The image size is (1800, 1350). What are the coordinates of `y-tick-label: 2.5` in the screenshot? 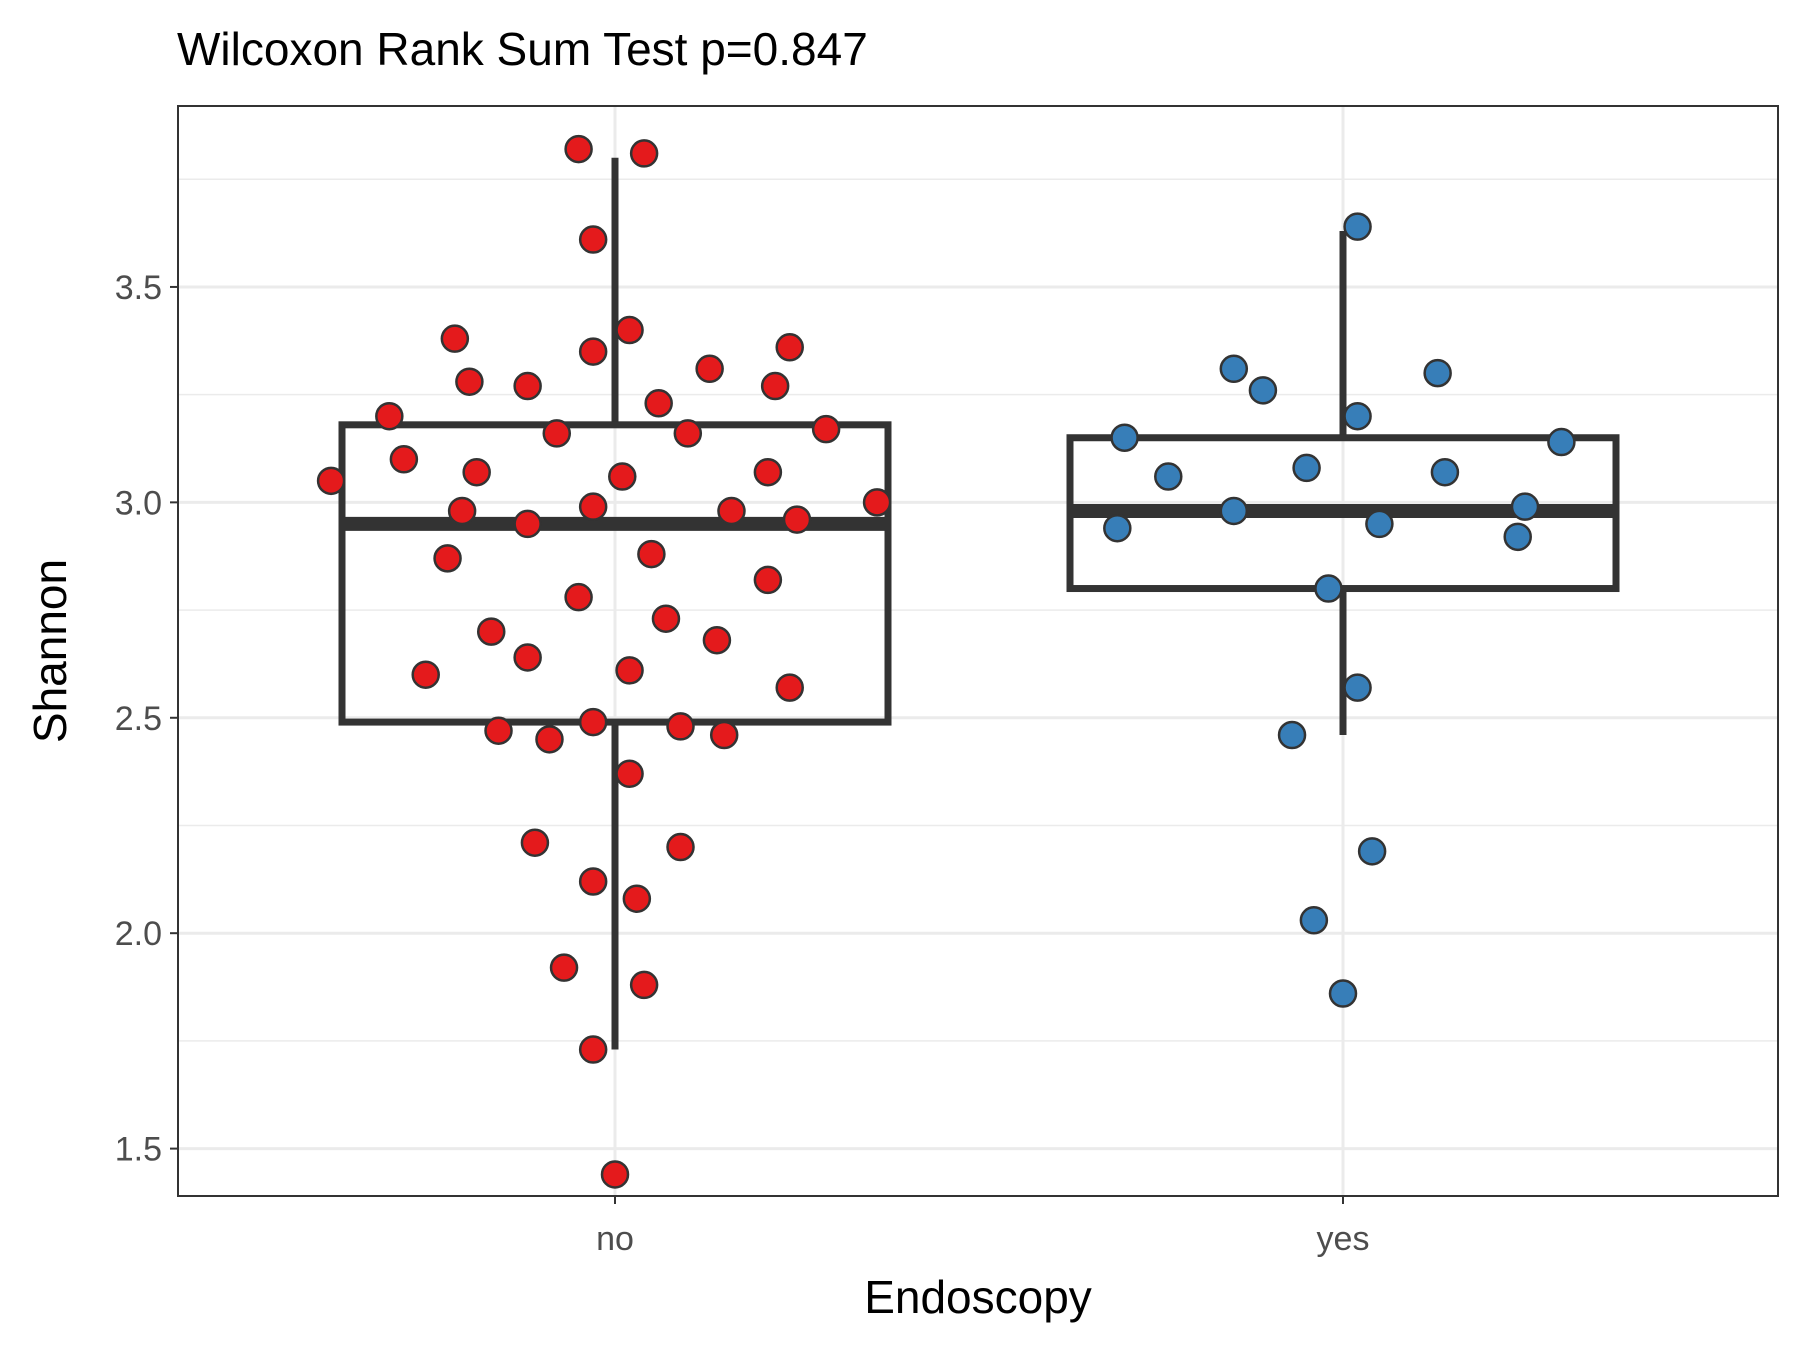 It's located at (138, 719).